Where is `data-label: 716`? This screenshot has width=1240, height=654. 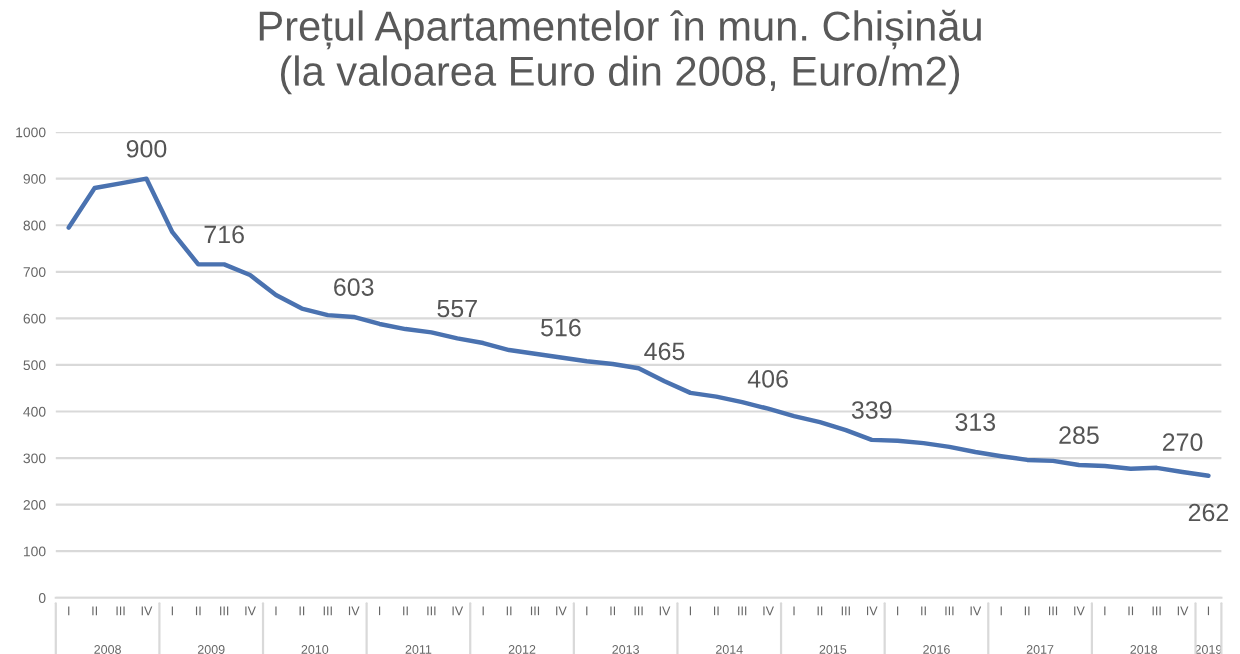
data-label: 716 is located at coordinates (224, 234).